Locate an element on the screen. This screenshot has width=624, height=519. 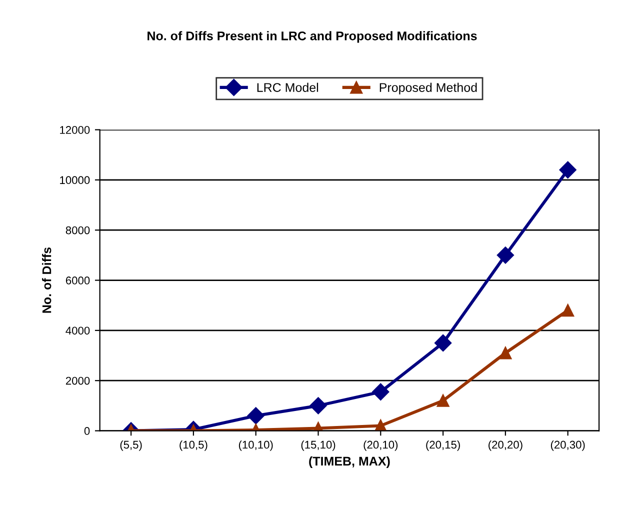
x-tick-label: (15,10) is located at coordinates (318, 445).